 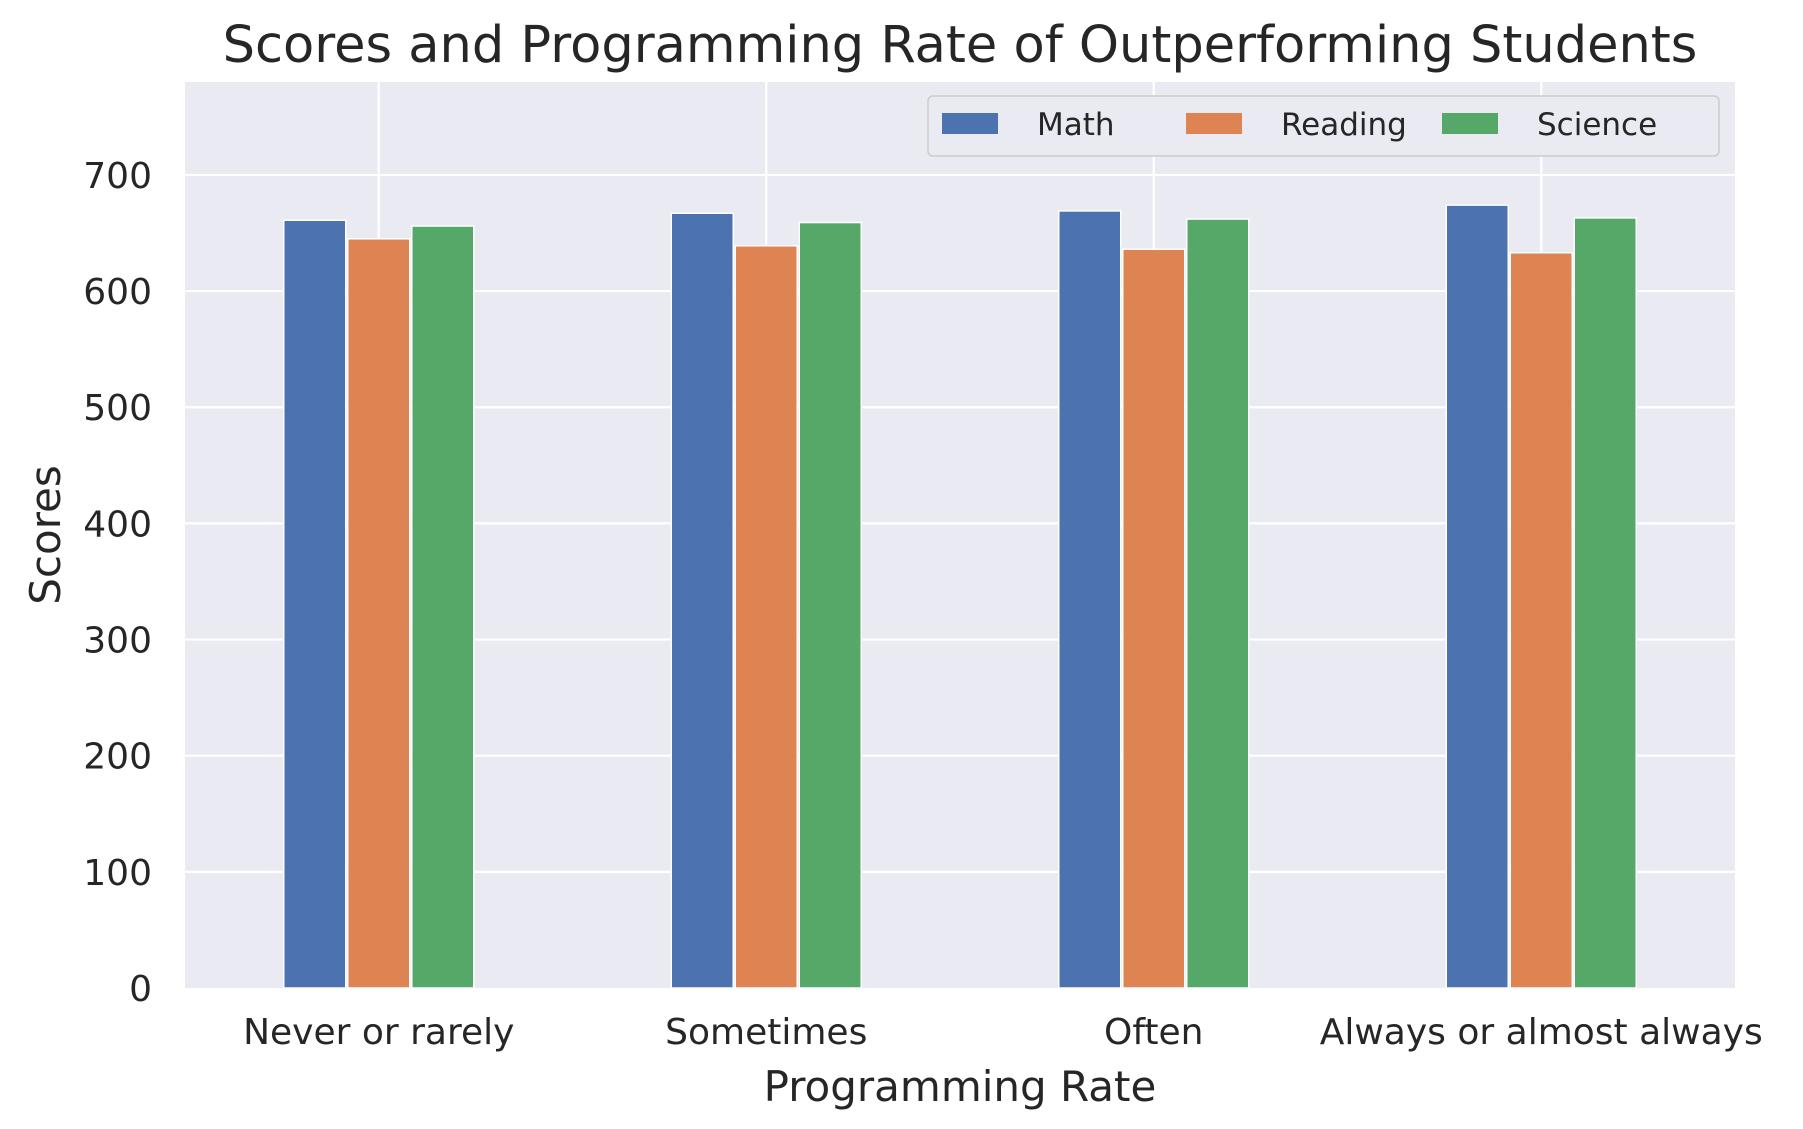 I want to click on legend: Math Reading Science, so click(x=1323, y=126).